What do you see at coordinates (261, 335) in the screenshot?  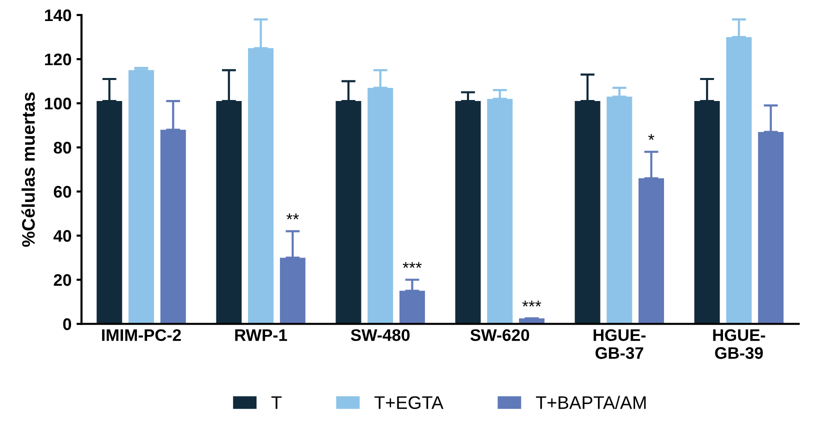 I see `x-tick-label: RWP-1` at bounding box center [261, 335].